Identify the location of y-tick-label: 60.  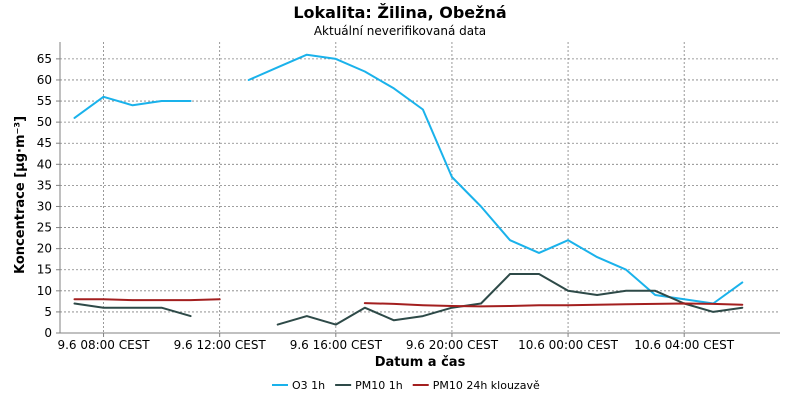
(44, 80).